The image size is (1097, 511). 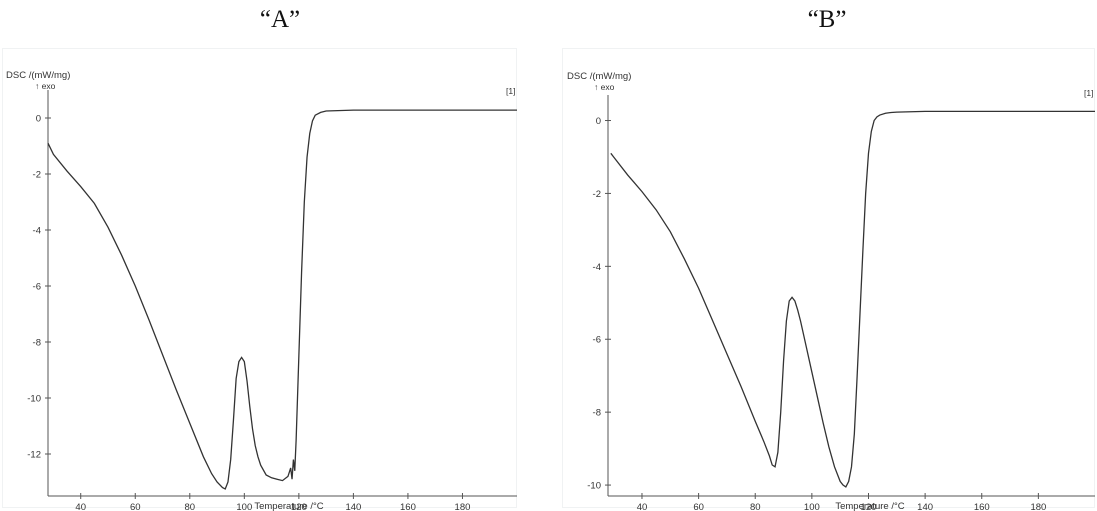 I want to click on panel-a-caption: “A”, so click(x=280, y=19).